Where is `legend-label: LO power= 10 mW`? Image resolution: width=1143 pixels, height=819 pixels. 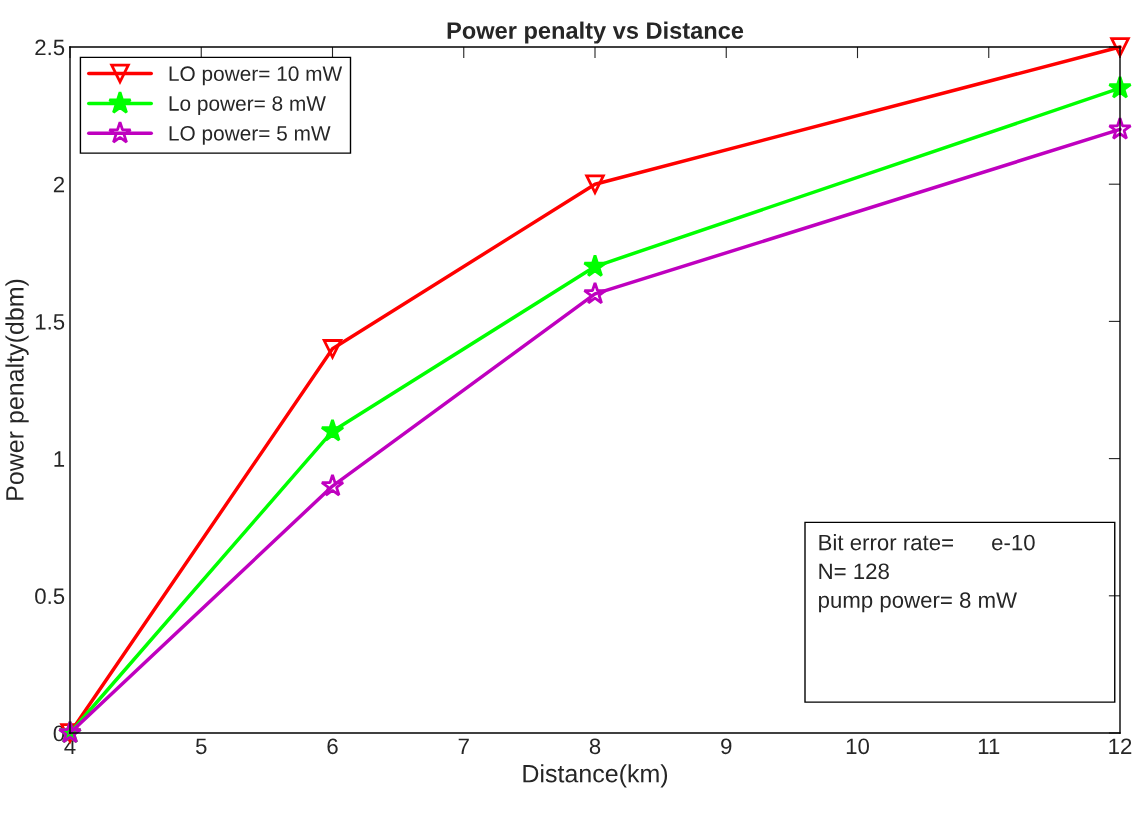
legend-label: LO power= 10 mW is located at coordinates (256, 76).